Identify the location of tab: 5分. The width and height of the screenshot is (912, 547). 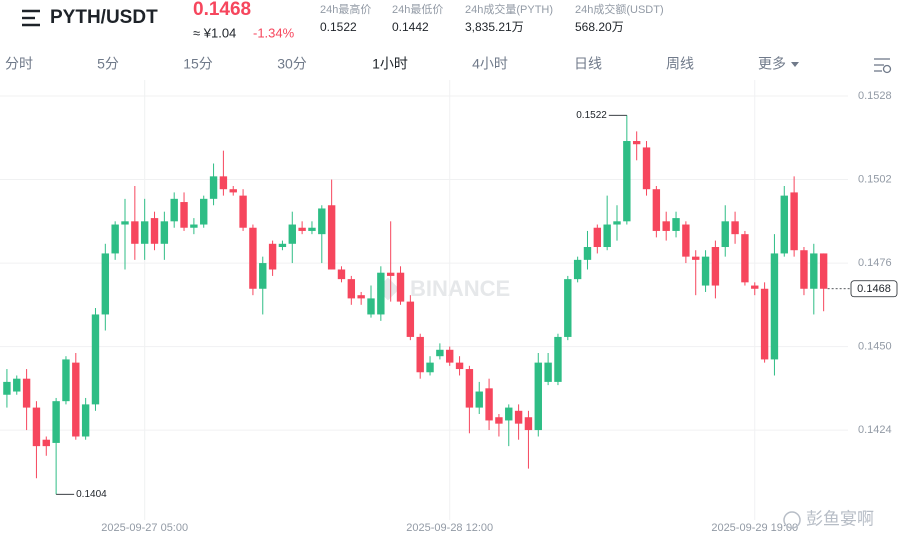
(108, 64).